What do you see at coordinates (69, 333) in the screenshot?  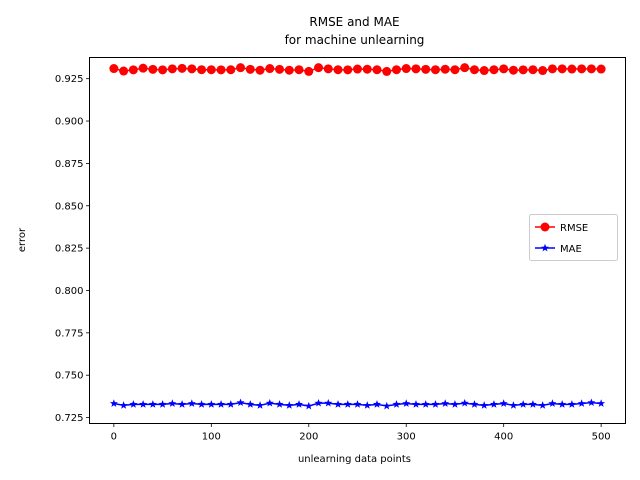 I see `y-tick-label: 0.775` at bounding box center [69, 333].